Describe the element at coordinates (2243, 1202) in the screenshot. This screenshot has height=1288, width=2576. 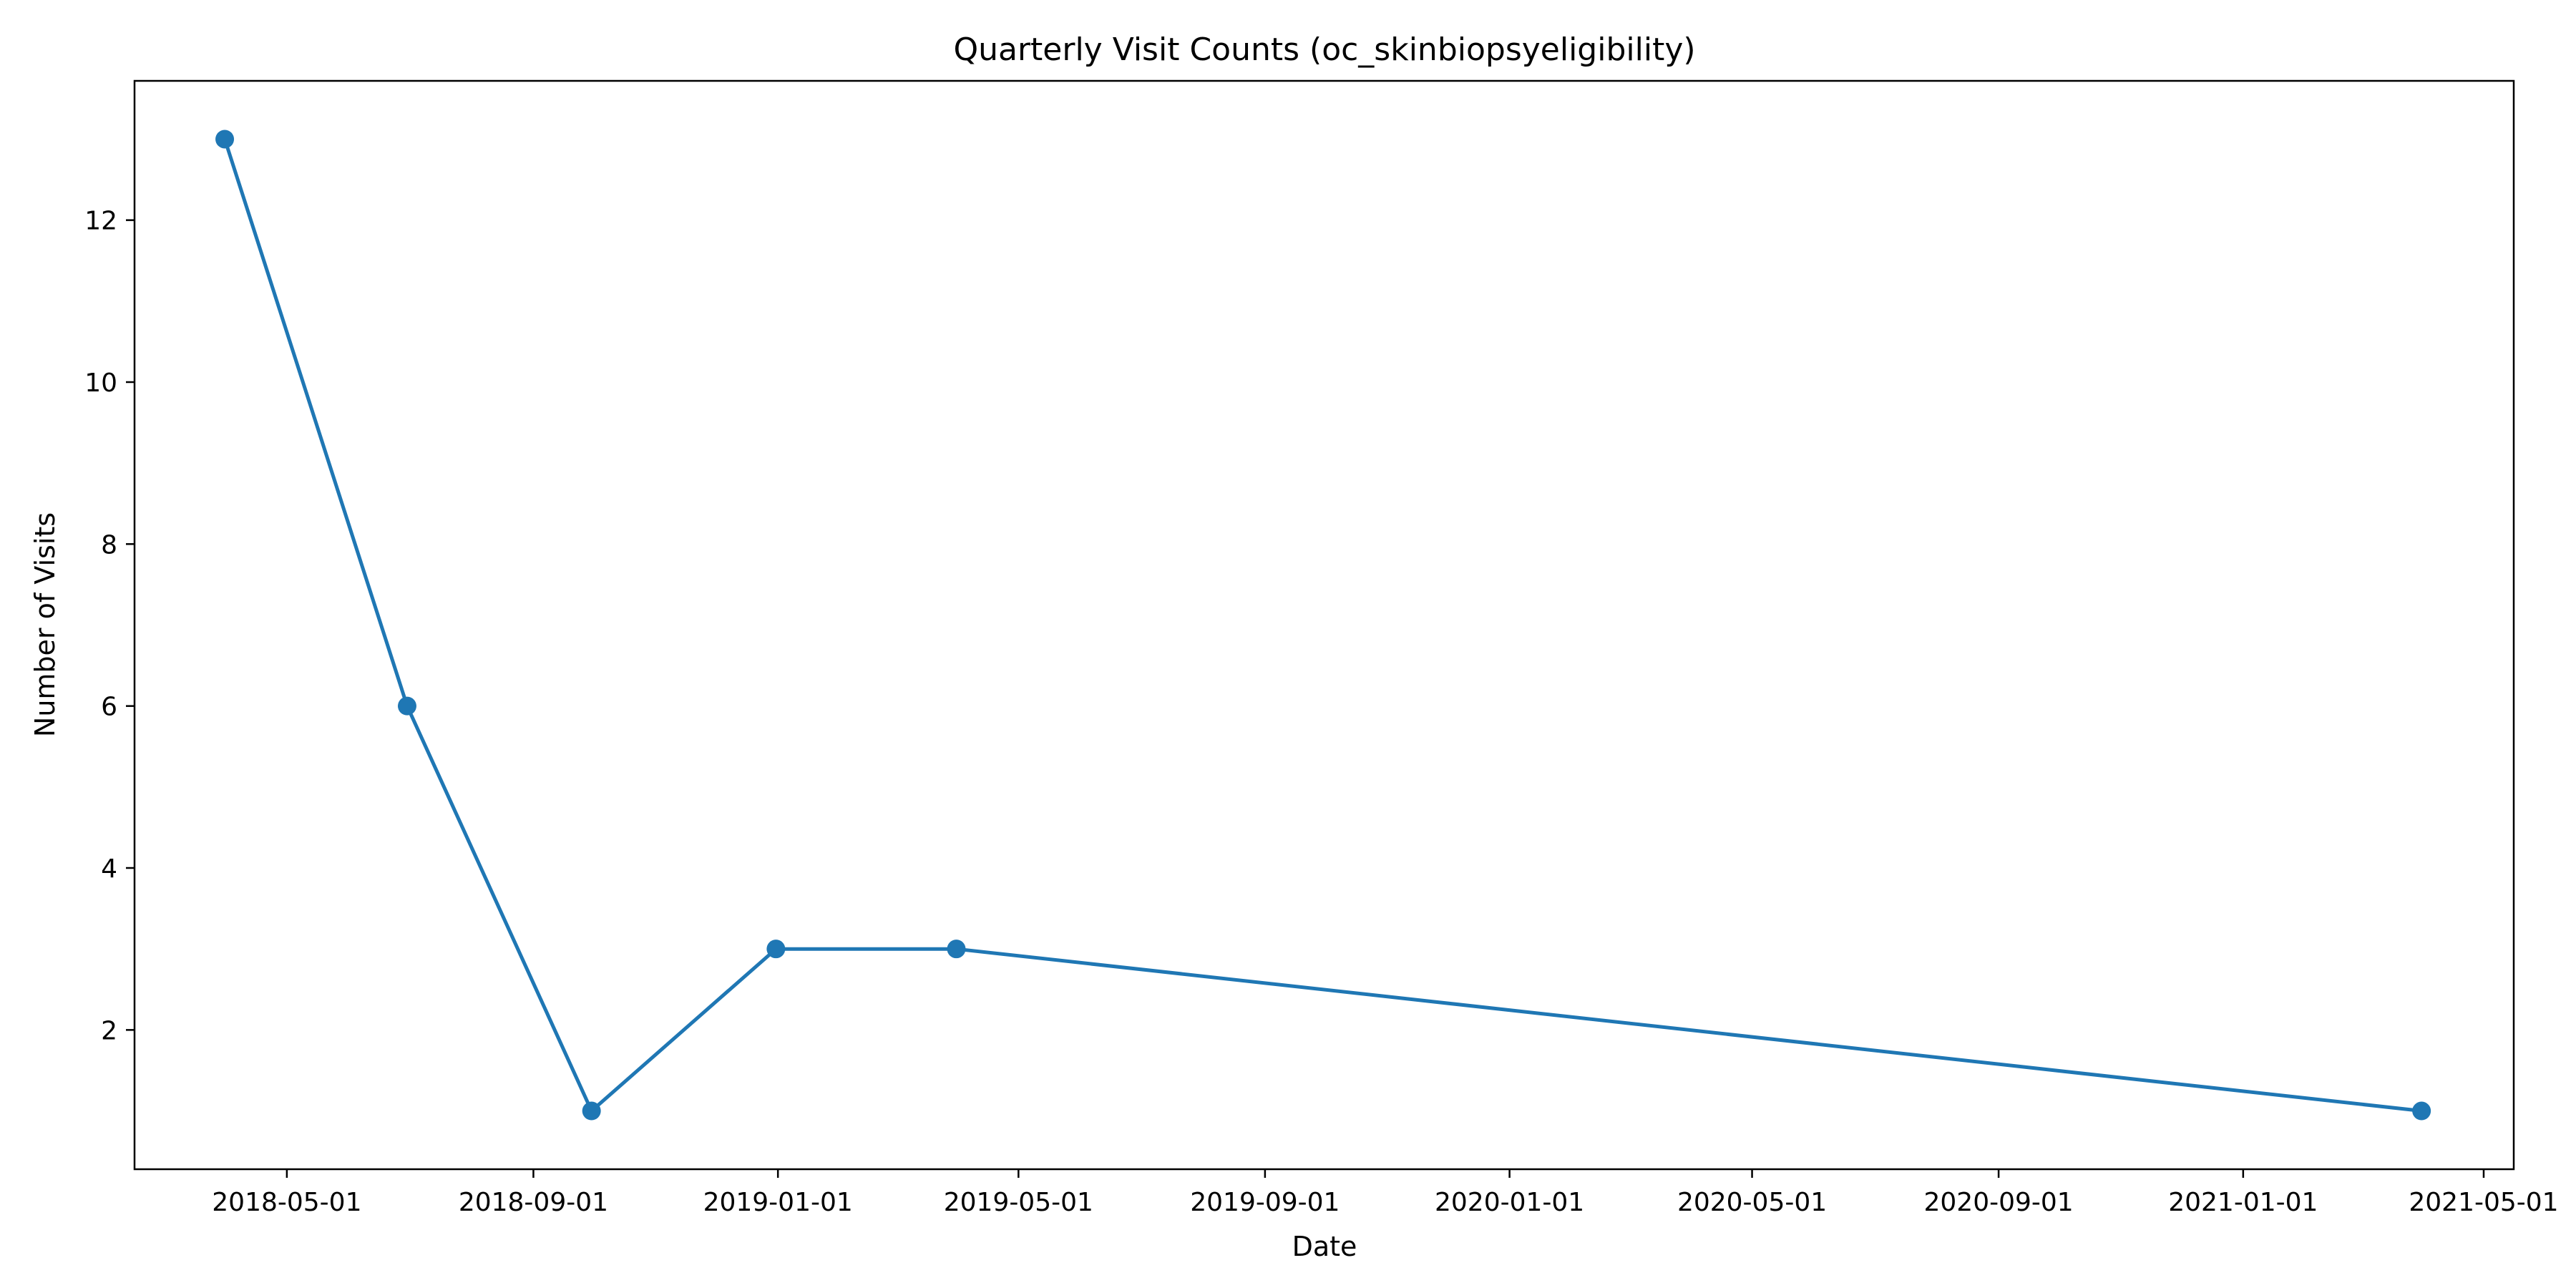
I see `x-tick-label: 2021-01-01` at that location.